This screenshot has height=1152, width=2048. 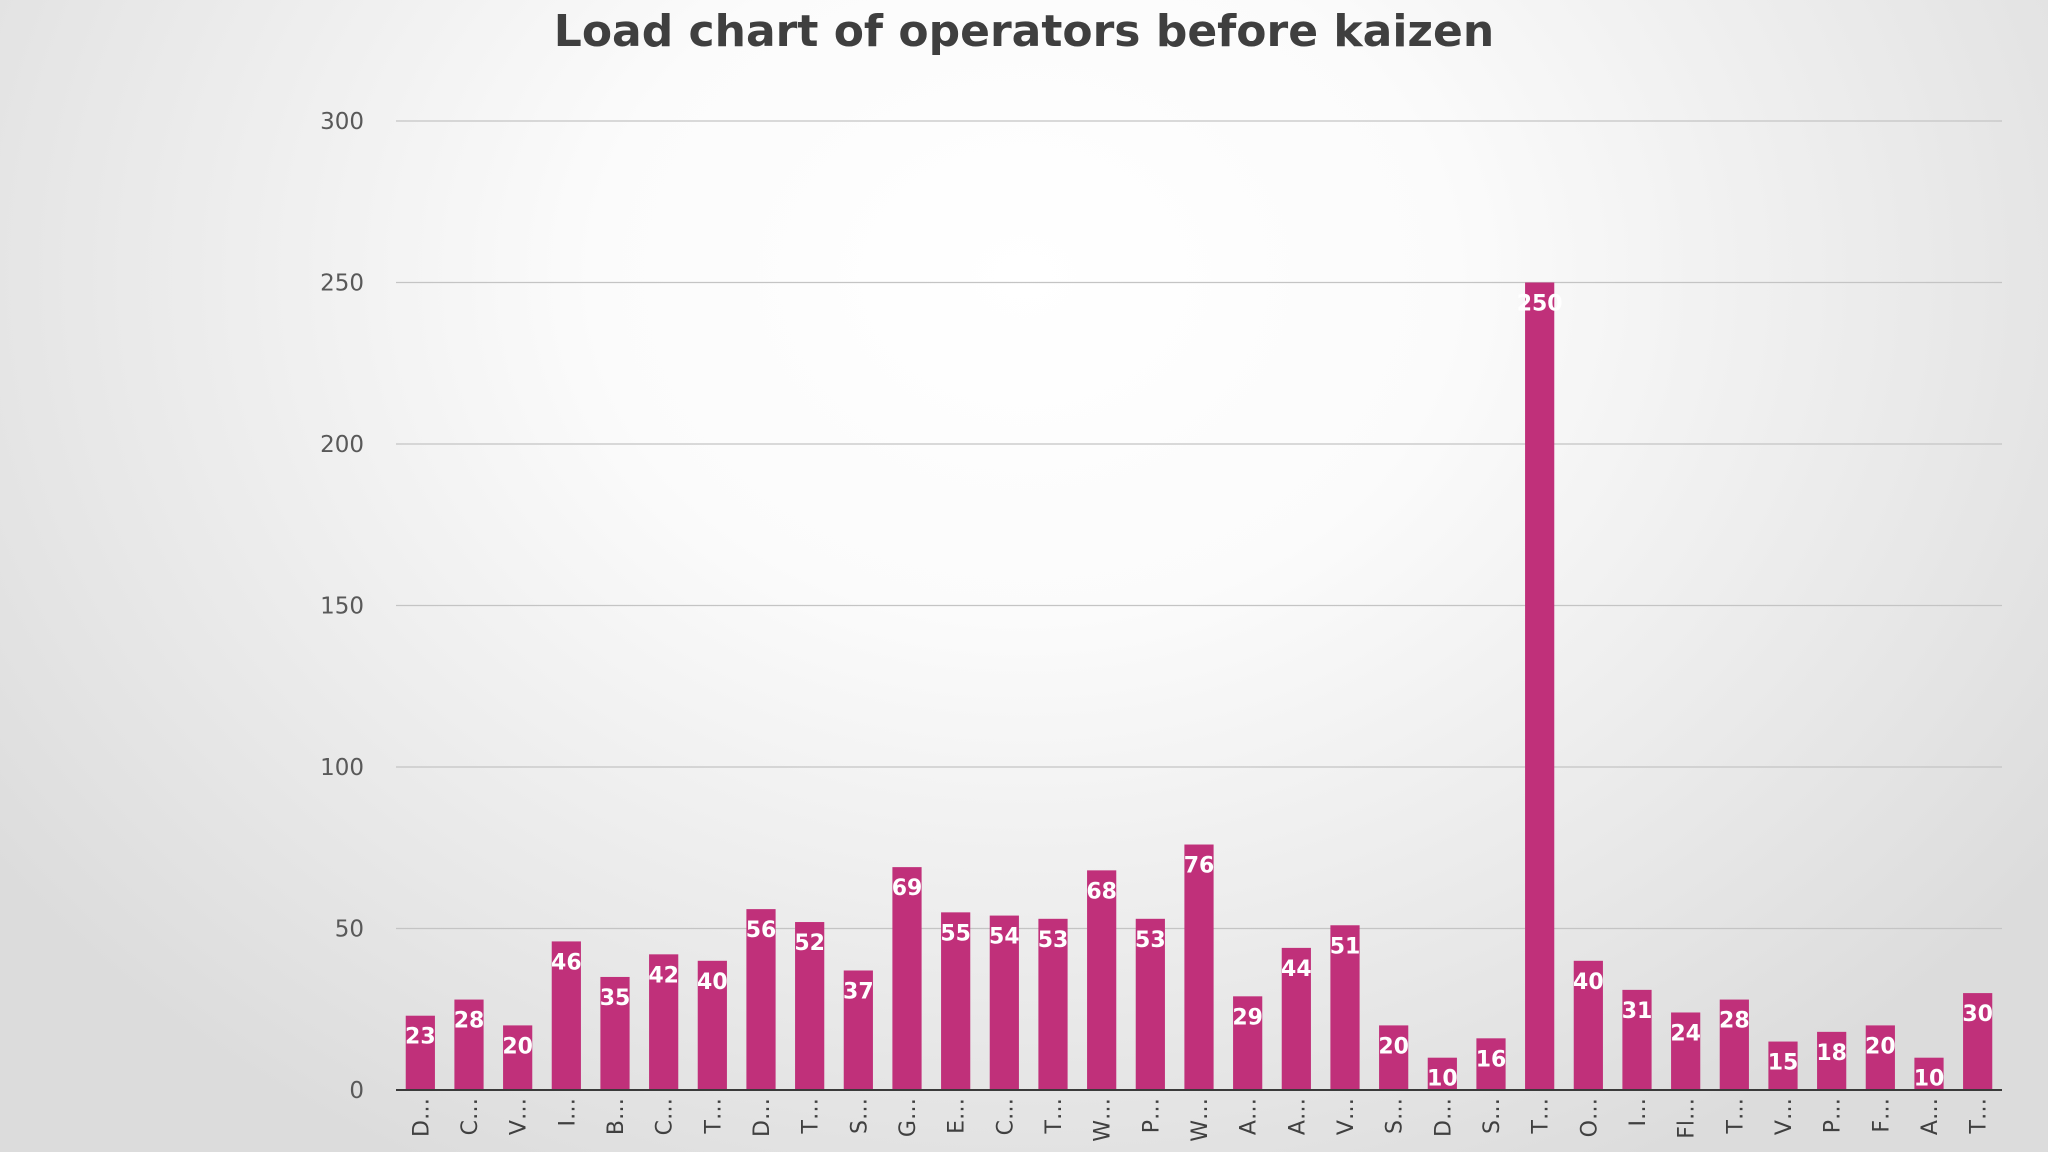 I want to click on data-label: 23, so click(x=420, y=1037).